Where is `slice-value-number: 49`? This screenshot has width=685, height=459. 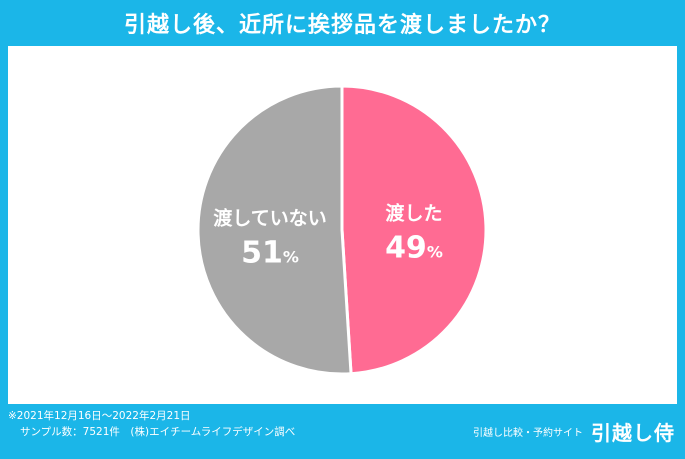 slice-value-number: 49 is located at coordinates (406, 248).